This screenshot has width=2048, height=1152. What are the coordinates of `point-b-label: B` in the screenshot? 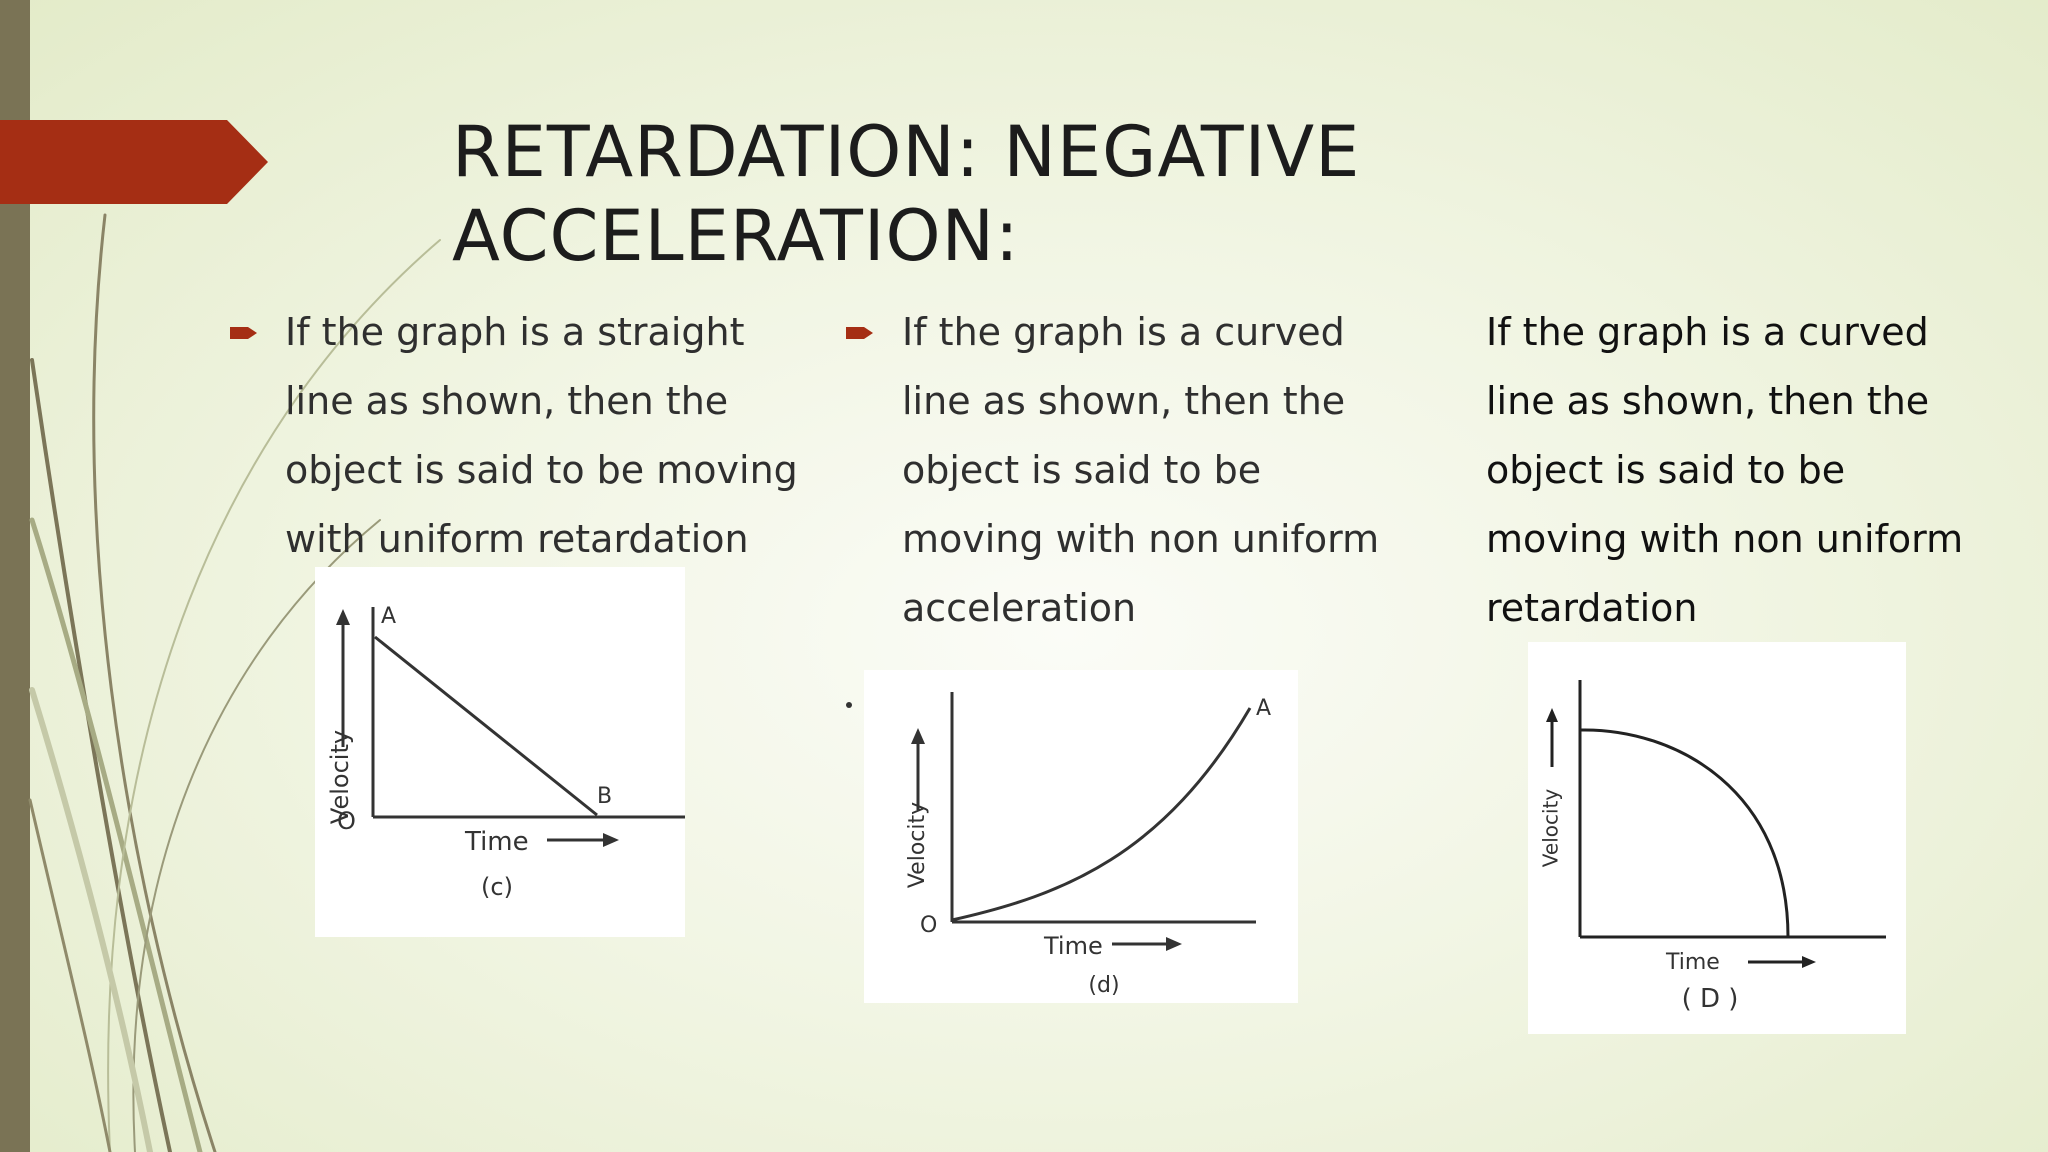 It's located at (604, 796).